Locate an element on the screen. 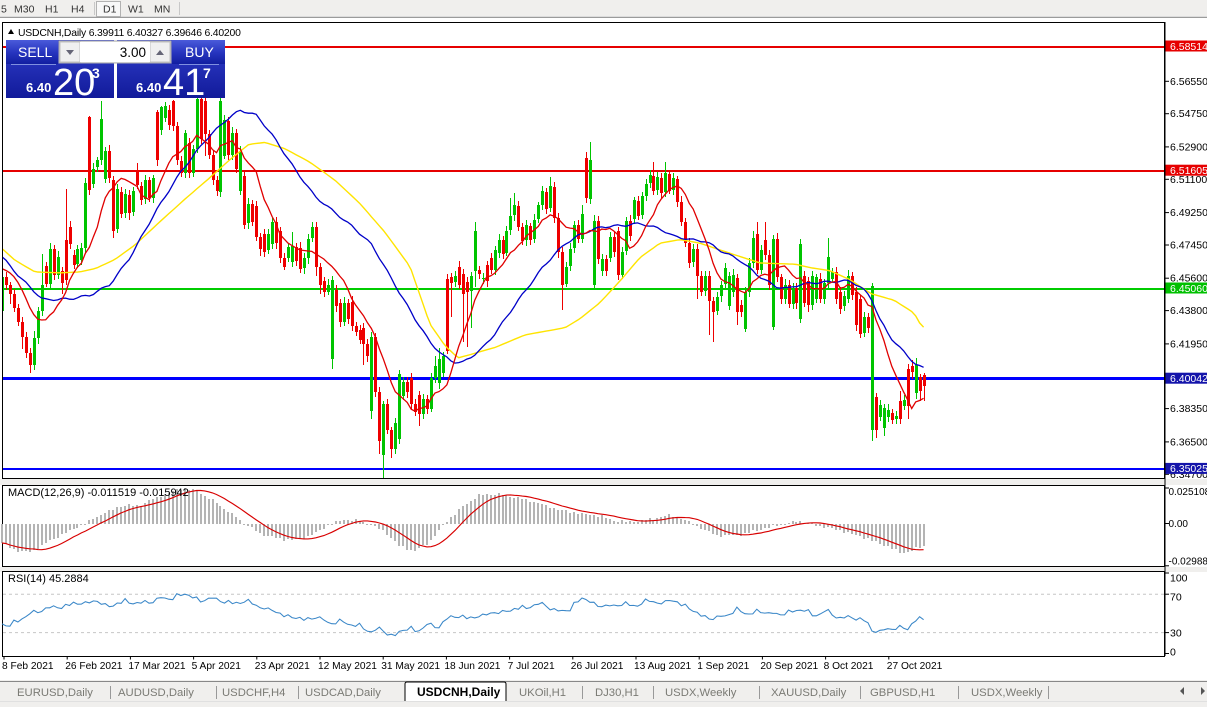 Image resolution: width=1207 pixels, height=707 pixels. svg-text: 6.41950 is located at coordinates (1188, 344).